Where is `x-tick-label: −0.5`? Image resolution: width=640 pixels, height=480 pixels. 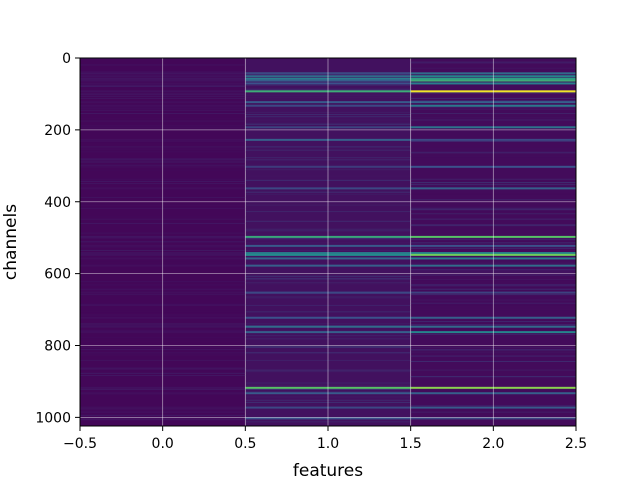
x-tick-label: −0.5 is located at coordinates (80, 444).